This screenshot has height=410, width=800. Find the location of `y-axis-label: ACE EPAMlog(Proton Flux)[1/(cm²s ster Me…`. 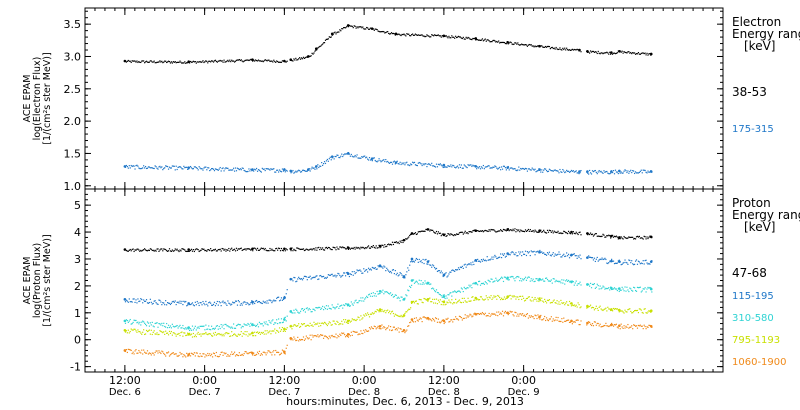

y-axis-label: ACE EPAMlog(Proton Flux)[1/(cm²s ster Me… is located at coordinates (37, 280).